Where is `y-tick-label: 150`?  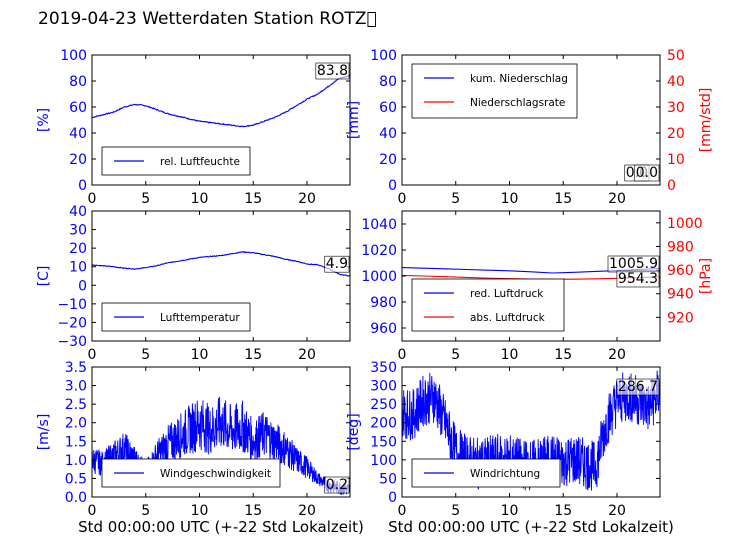 y-tick-label: 150 is located at coordinates (383, 442).